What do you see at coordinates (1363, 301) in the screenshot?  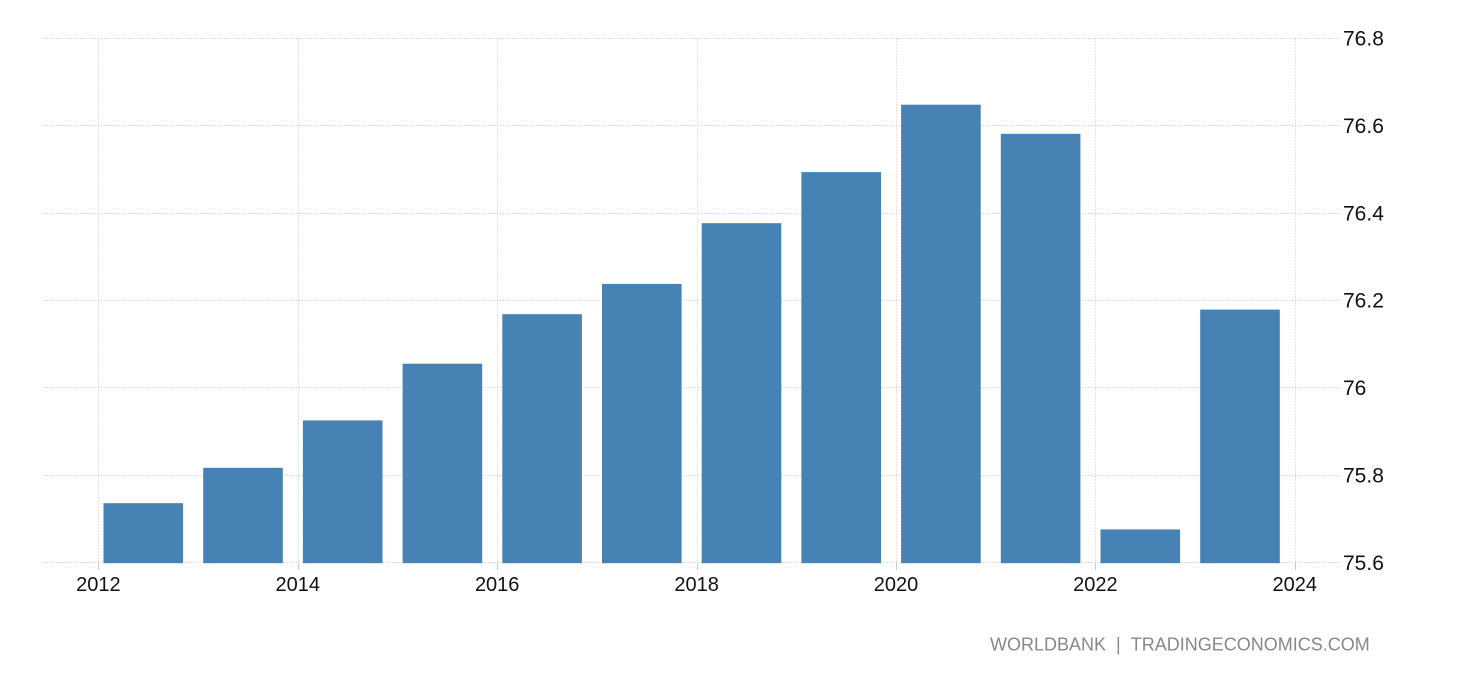 I see `svg-text: 76.2` at bounding box center [1363, 301].